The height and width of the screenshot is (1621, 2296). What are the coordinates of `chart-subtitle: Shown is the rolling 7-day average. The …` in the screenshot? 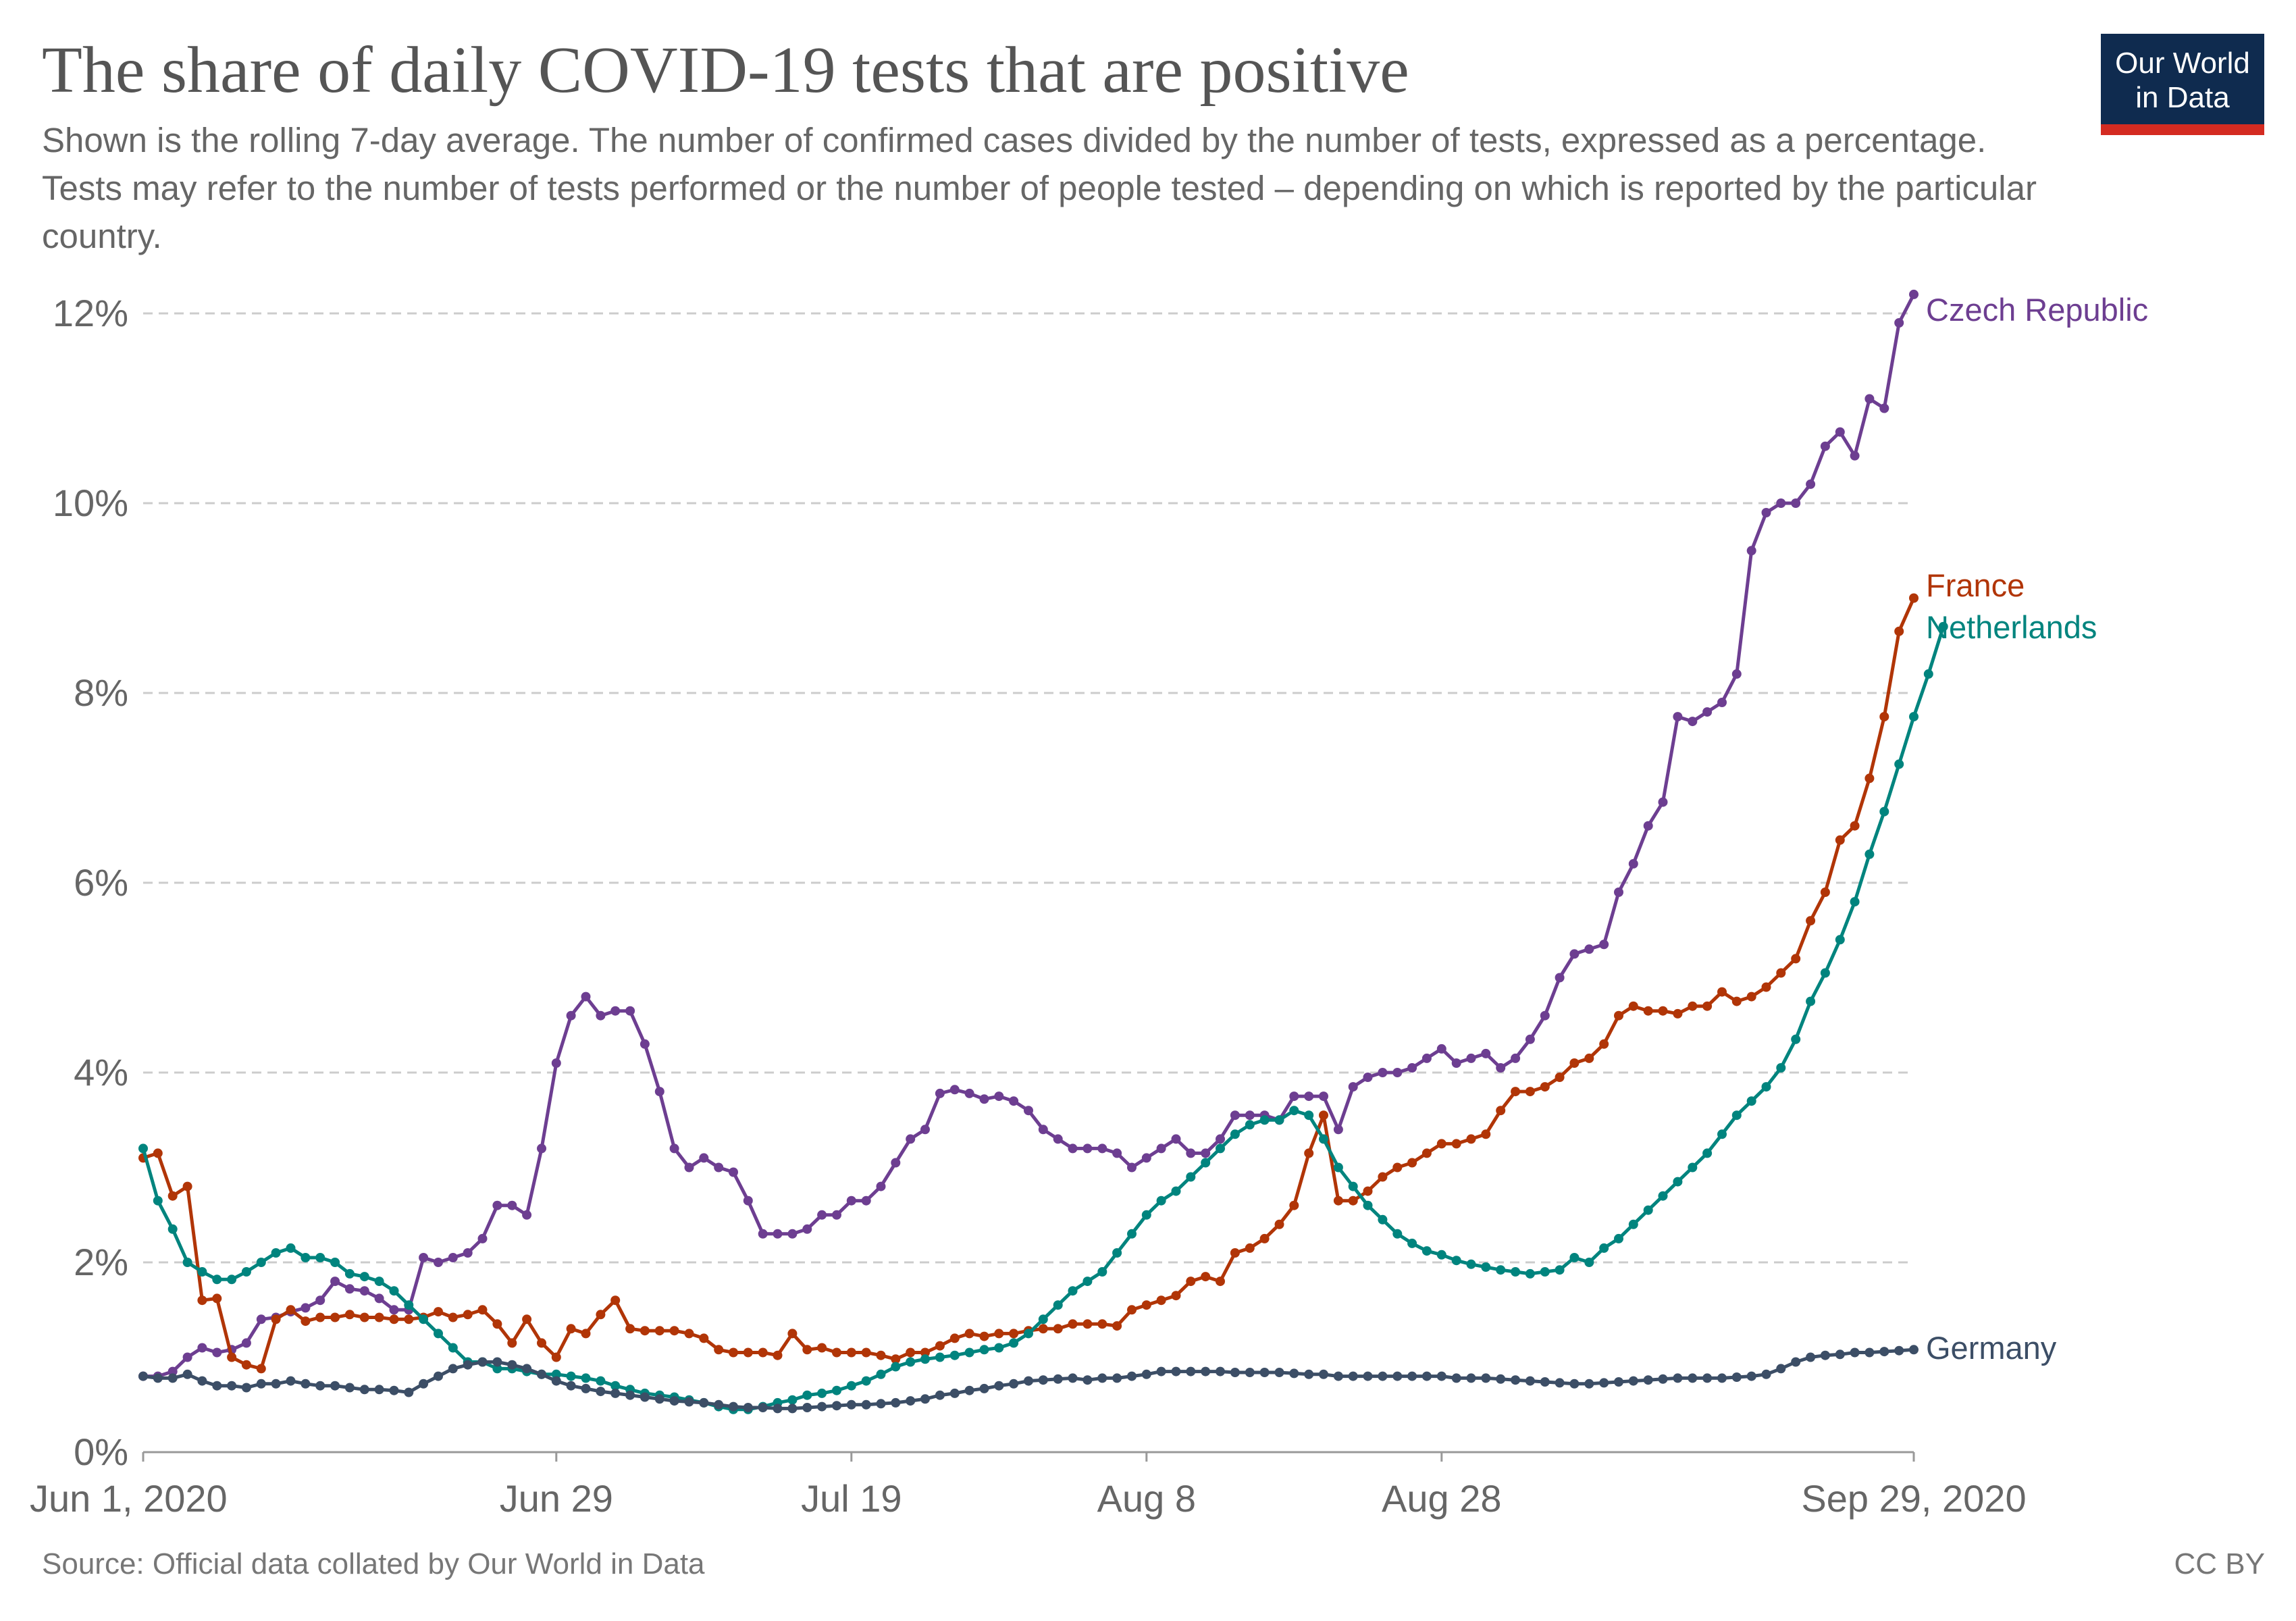 It's located at (1039, 188).